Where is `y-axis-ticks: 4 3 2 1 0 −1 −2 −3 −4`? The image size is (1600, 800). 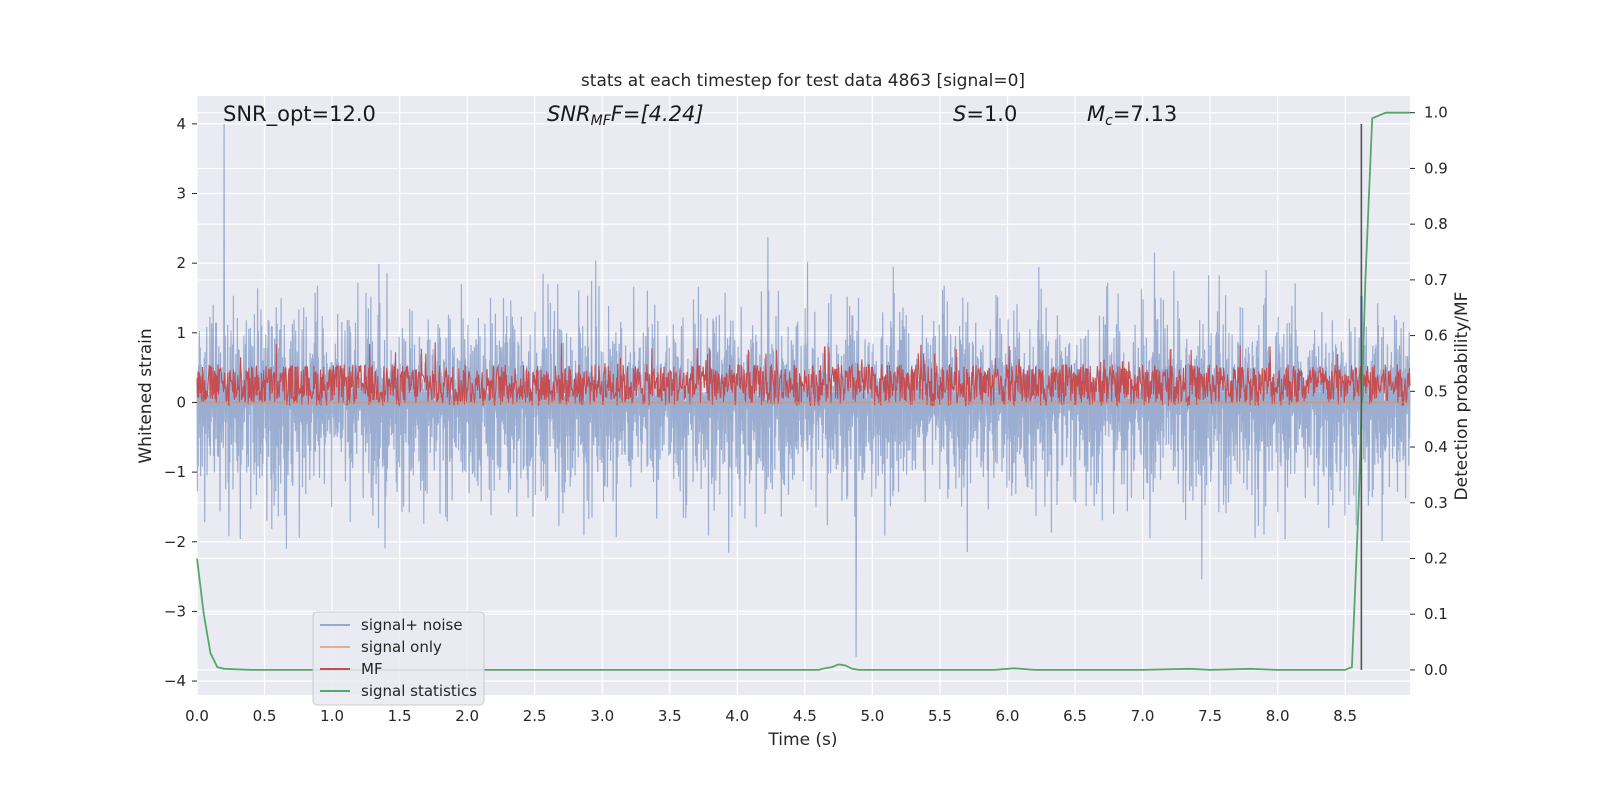 y-axis-ticks: 4 3 2 1 0 −1 −2 −3 −4 is located at coordinates (180, 402).